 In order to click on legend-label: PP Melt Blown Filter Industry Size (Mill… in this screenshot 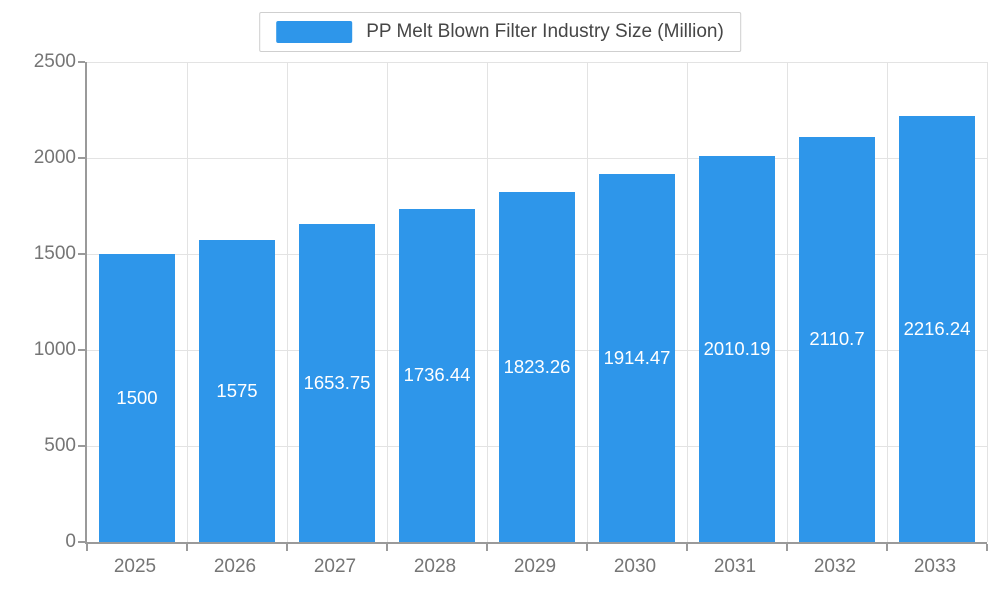, I will do `click(545, 31)`.